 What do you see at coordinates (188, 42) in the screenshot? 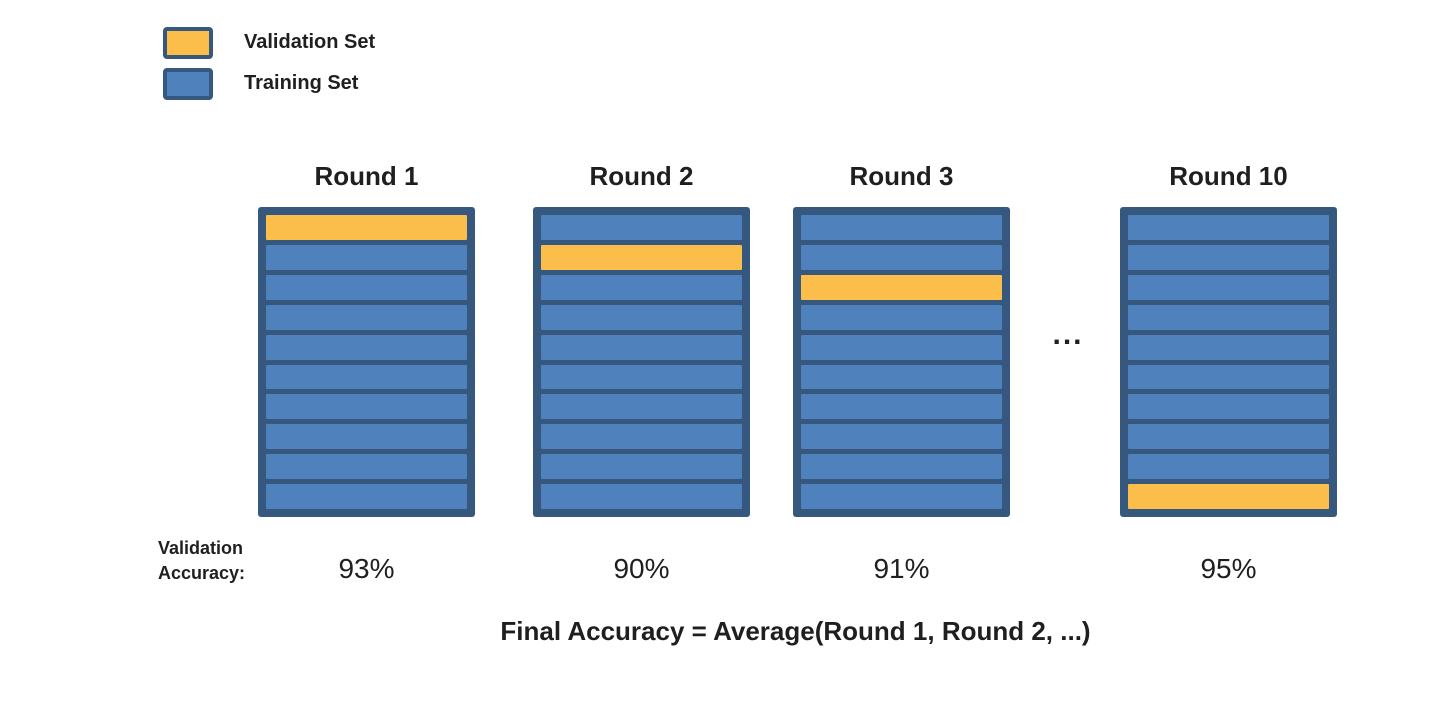
I see `validation-set-swatch` at bounding box center [188, 42].